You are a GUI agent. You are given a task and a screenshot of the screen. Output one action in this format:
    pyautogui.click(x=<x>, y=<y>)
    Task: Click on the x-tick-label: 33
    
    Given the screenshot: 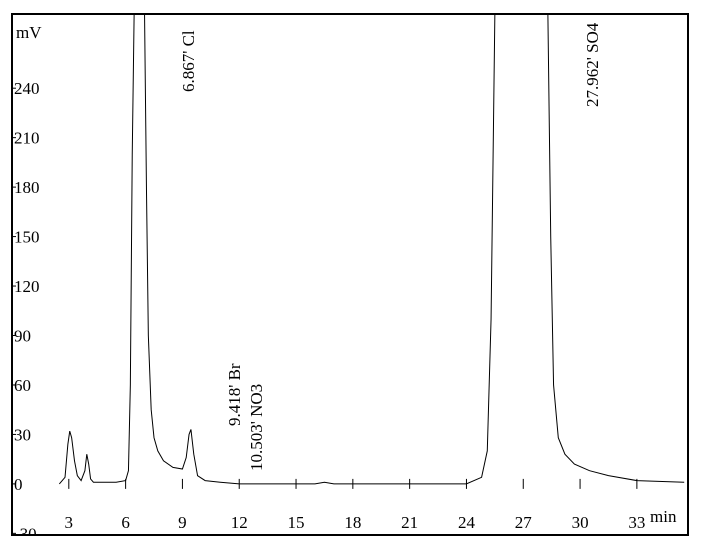 What is the action you would take?
    pyautogui.click(x=636, y=522)
    